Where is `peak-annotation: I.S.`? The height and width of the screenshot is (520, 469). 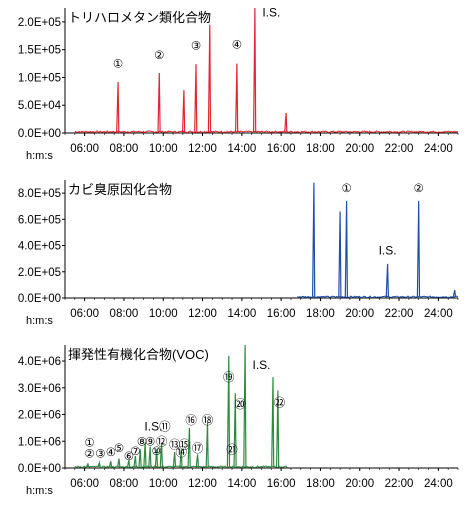
peak-annotation: I.S. is located at coordinates (261, 365).